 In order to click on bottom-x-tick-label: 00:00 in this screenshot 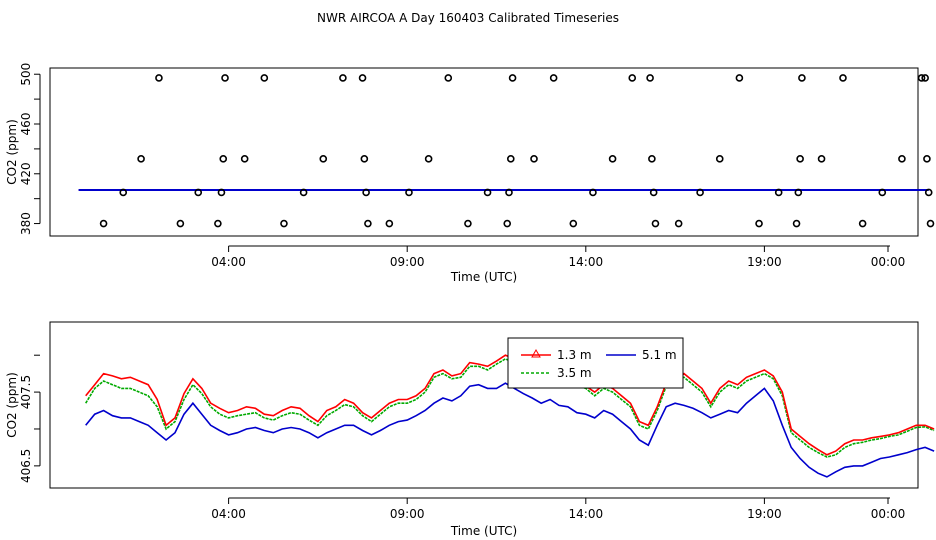, I will do `click(888, 514)`.